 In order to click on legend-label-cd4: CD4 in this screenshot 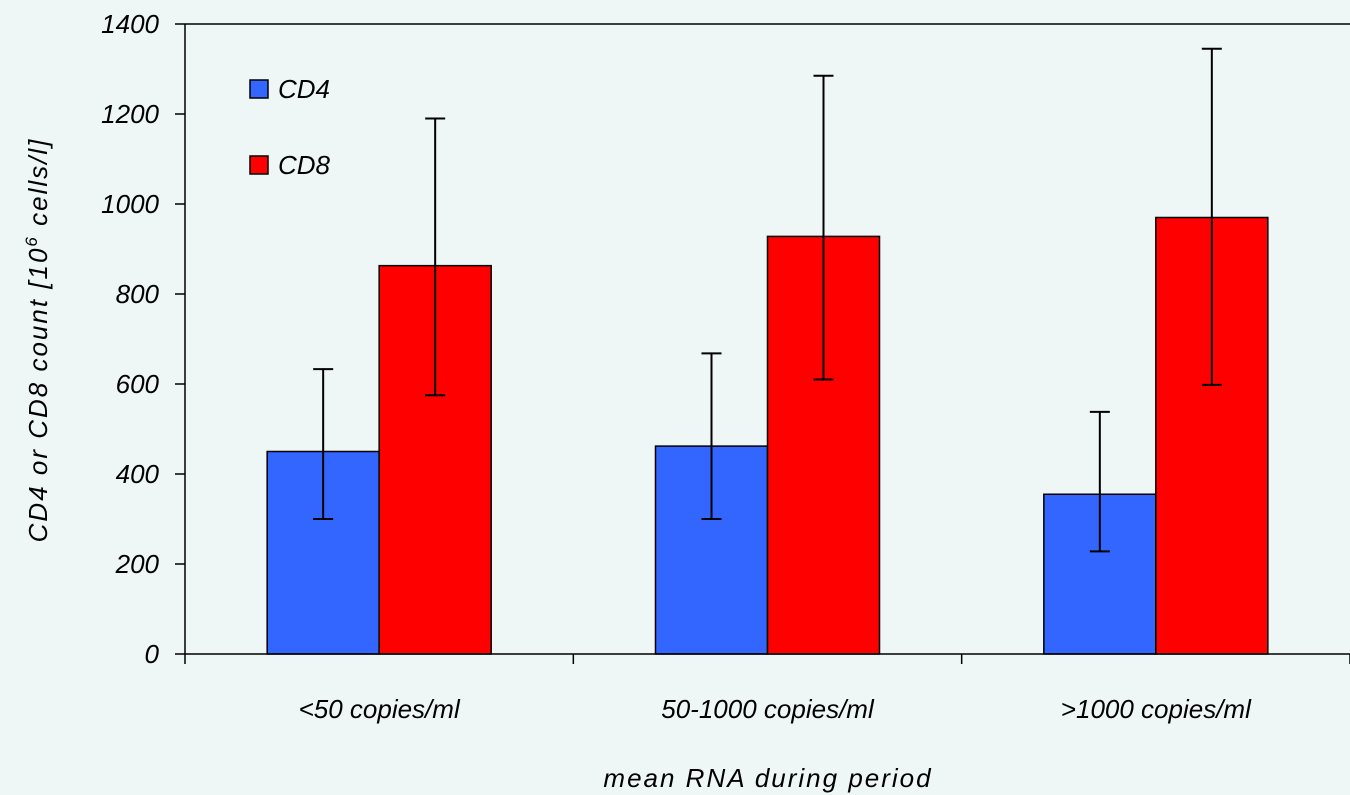, I will do `click(304, 89)`.